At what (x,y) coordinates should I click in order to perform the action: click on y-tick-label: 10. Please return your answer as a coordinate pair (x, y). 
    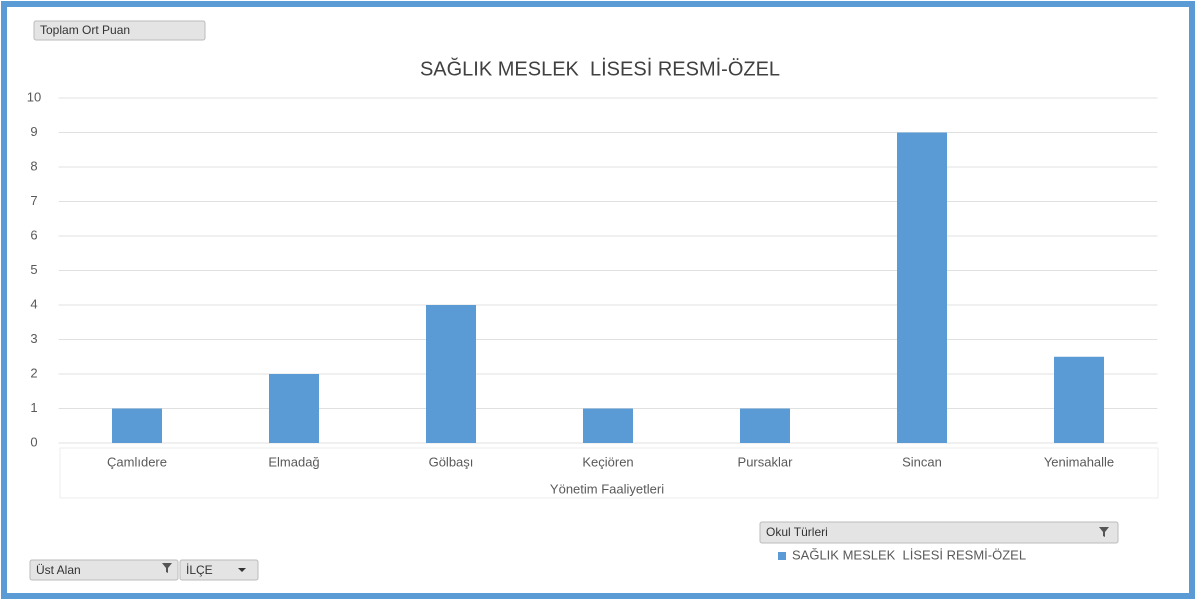
    Looking at the image, I should click on (34, 96).